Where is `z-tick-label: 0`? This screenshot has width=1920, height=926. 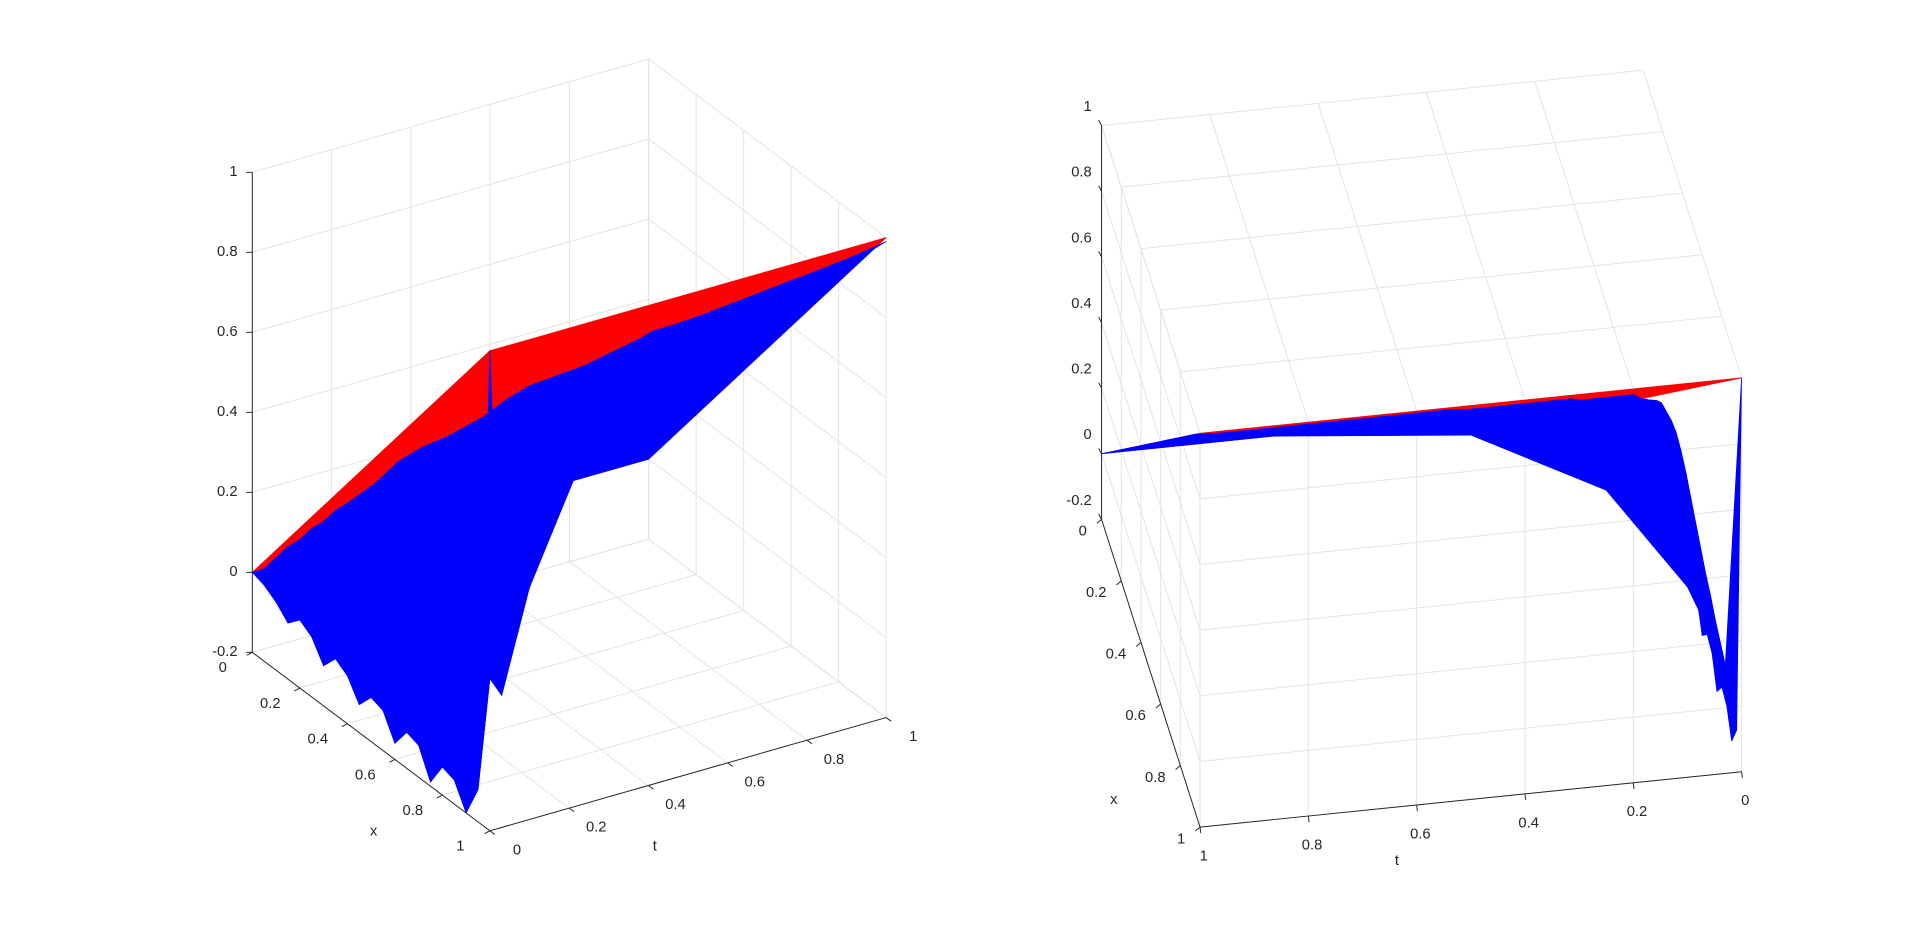 z-tick-label: 0 is located at coordinates (1088, 435).